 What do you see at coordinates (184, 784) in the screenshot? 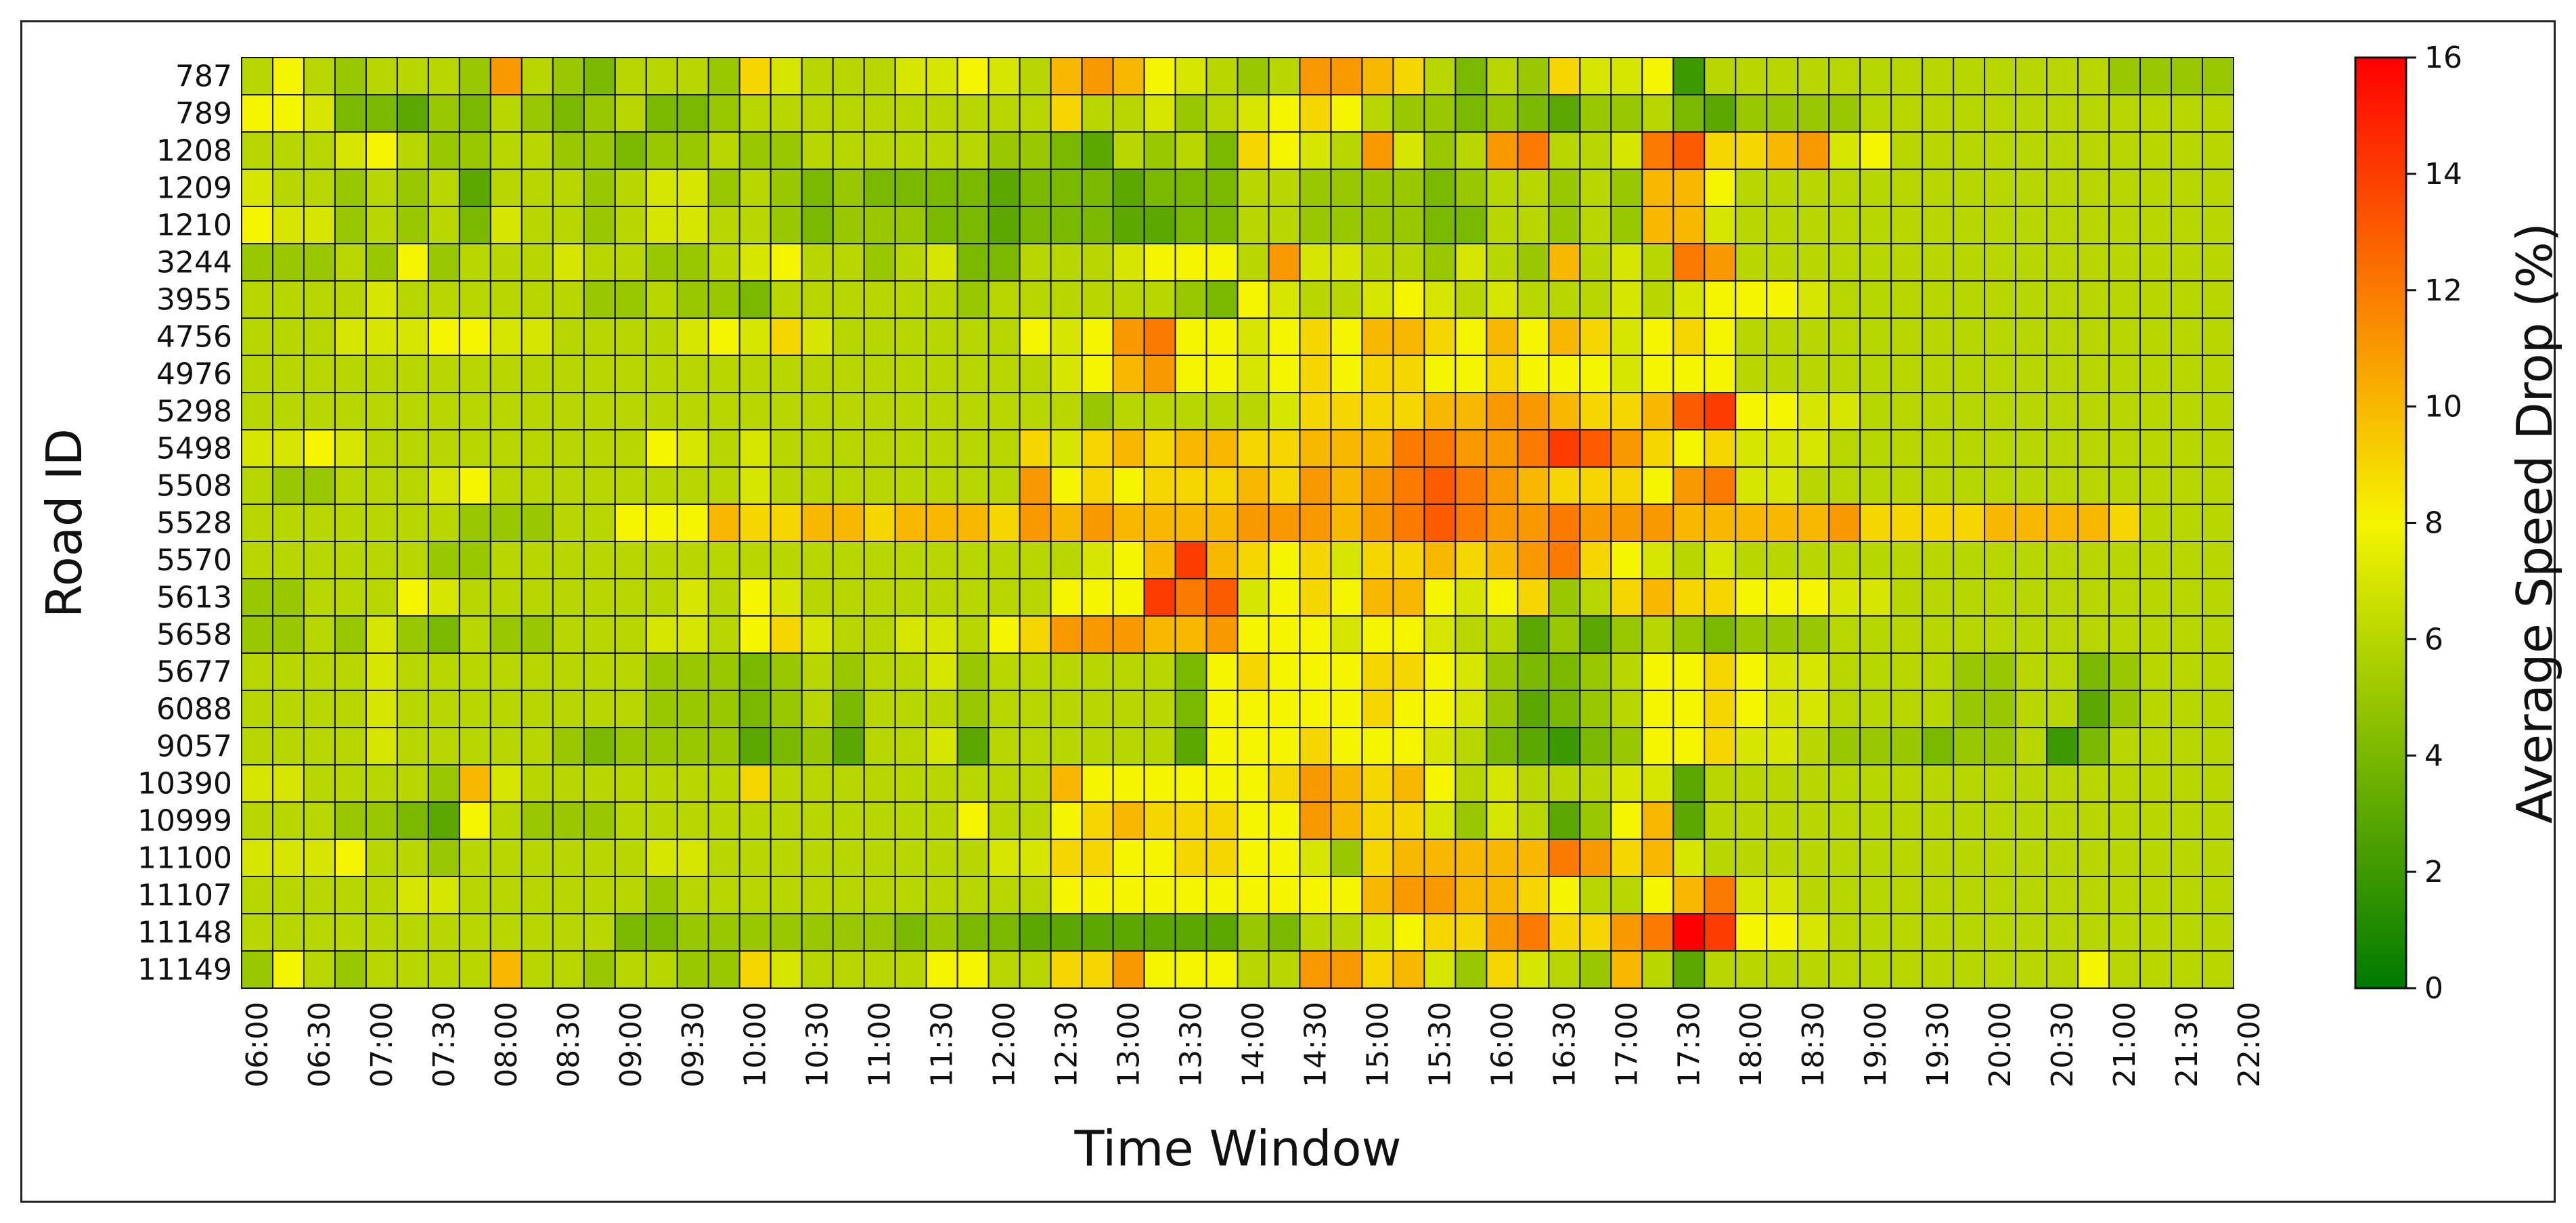
I see `y-tick-label: 10390` at bounding box center [184, 784].